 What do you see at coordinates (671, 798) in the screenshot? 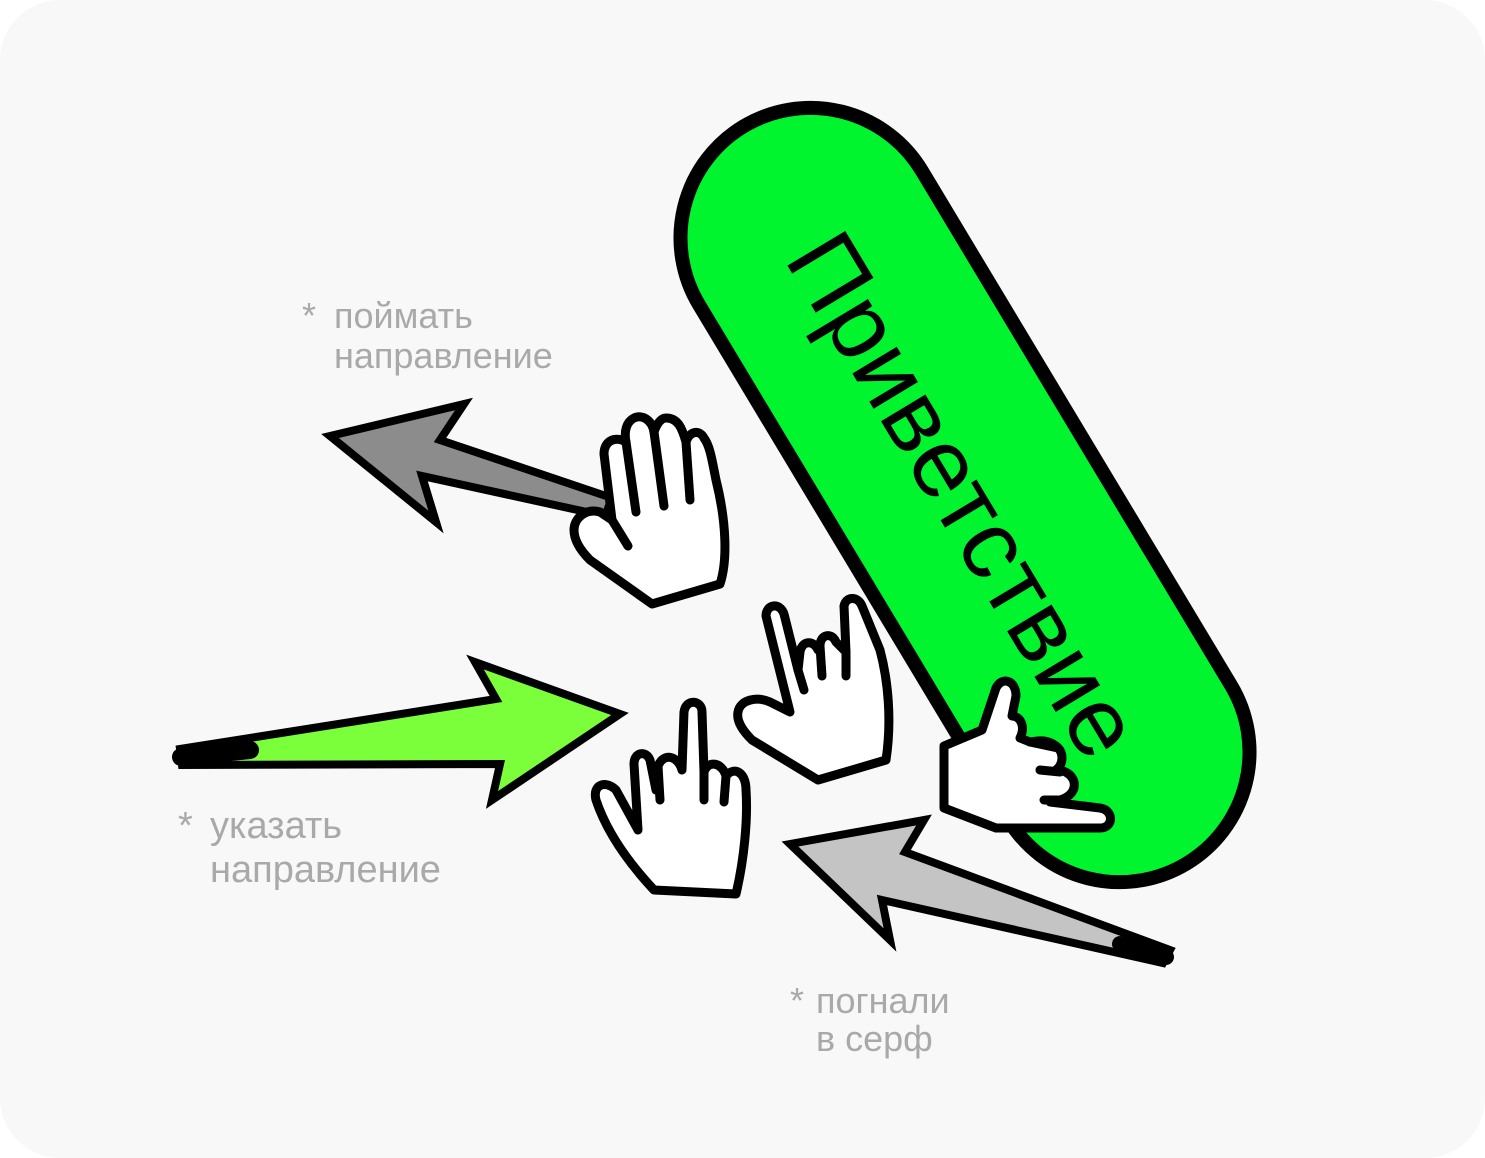
I see `raised-finger-hand-icon` at bounding box center [671, 798].